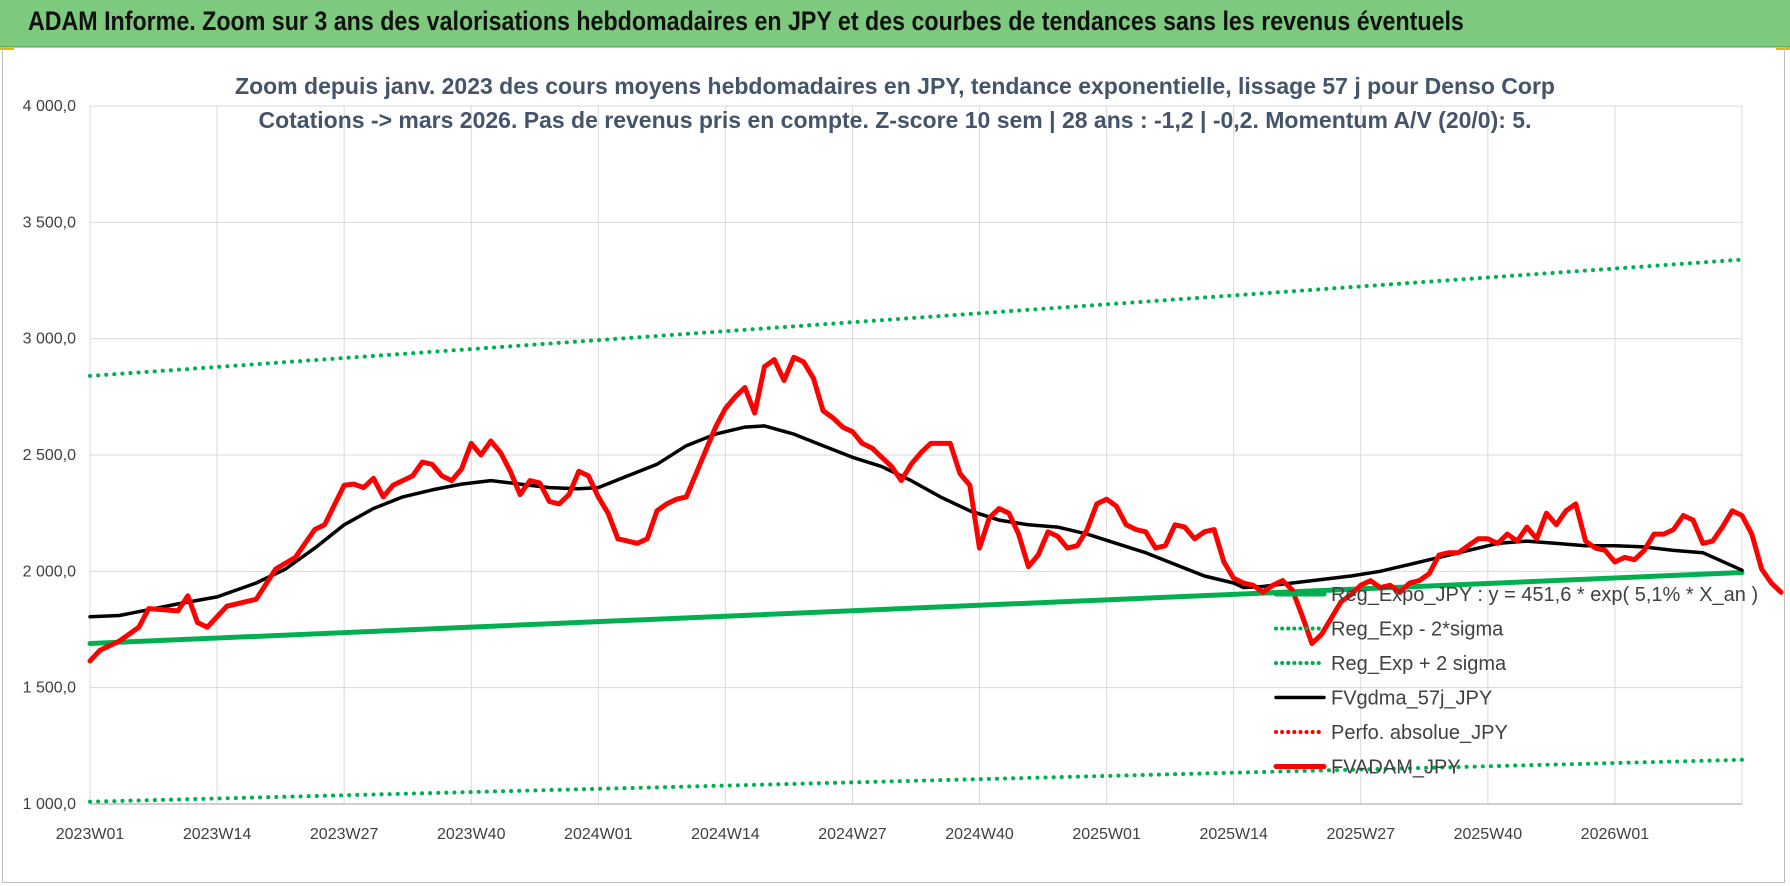  Describe the element at coordinates (90, 834) in the screenshot. I see `x-tick-label: 2023W01` at that location.